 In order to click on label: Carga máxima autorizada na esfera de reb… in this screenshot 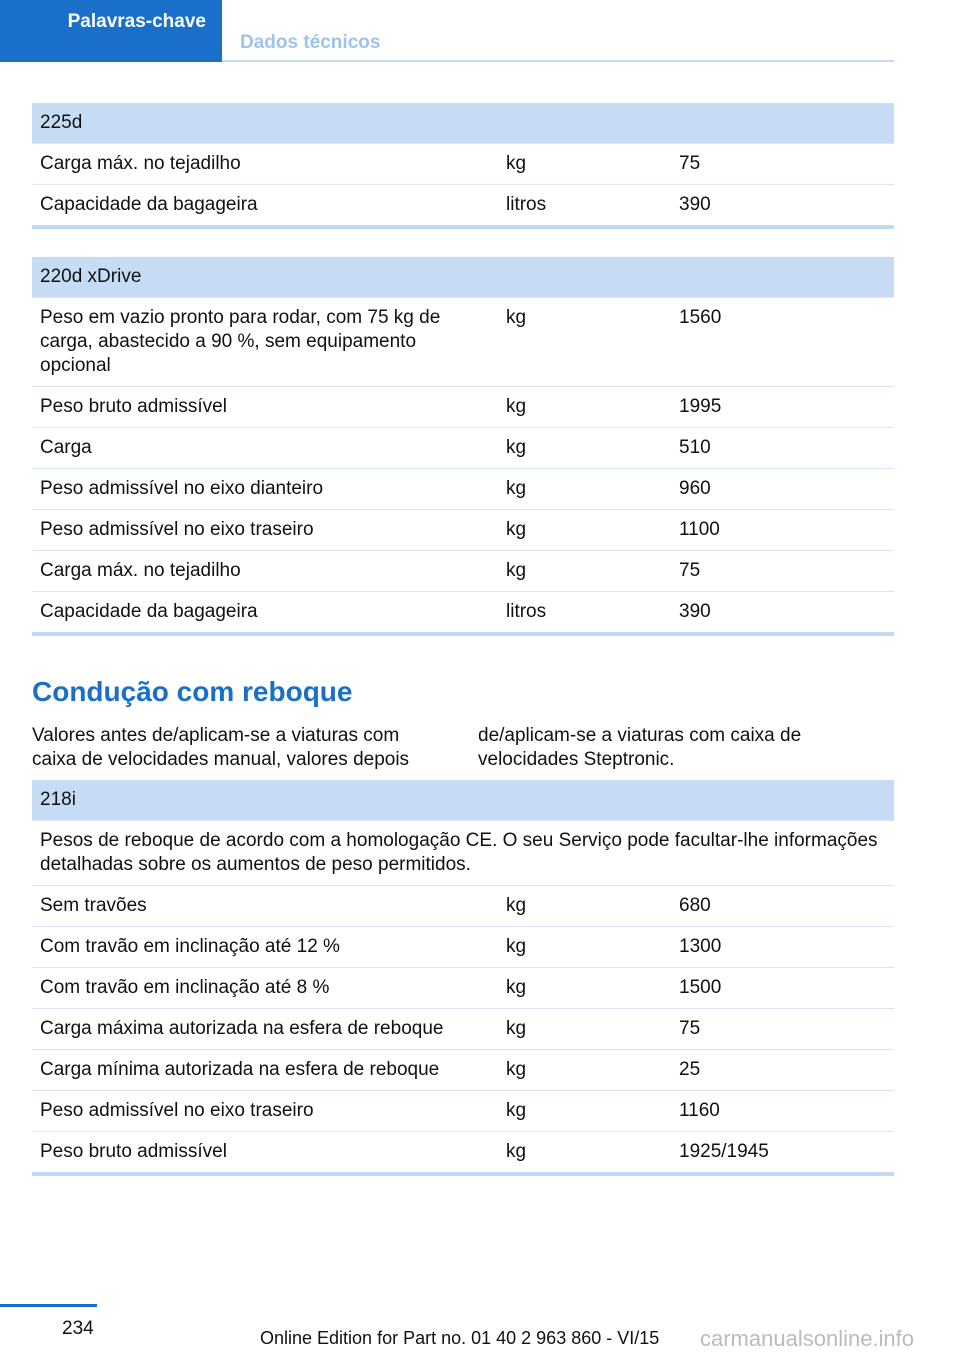, I will do `click(242, 1028)`.